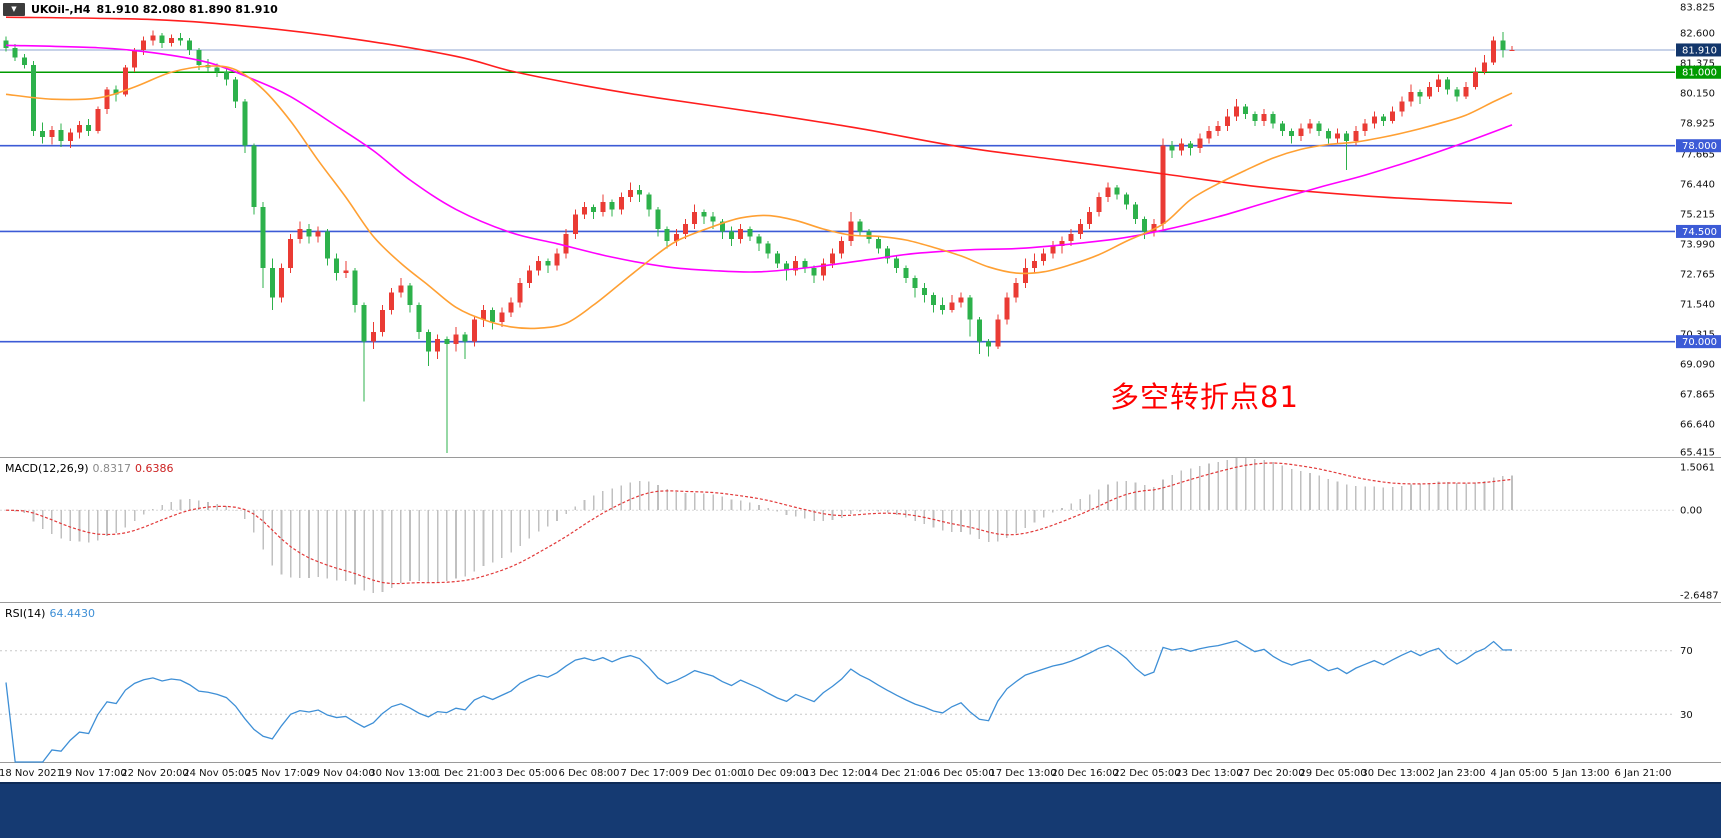  What do you see at coordinates (14, 9) in the screenshot?
I see `one-click-trading-button: ▼` at bounding box center [14, 9].